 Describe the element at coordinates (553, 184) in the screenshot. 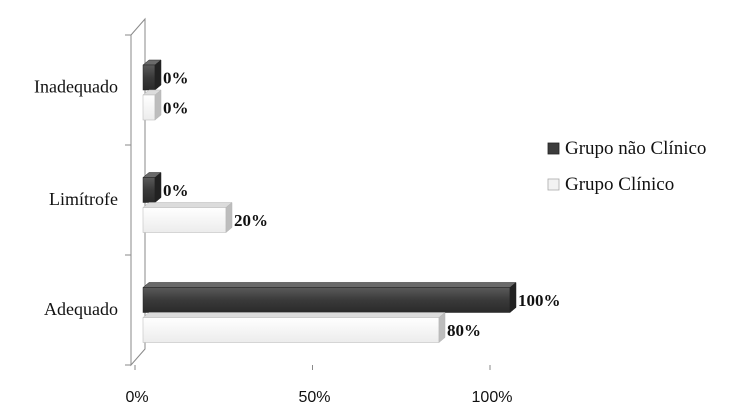

I see `legend-swatch-grupo-clinico` at that location.